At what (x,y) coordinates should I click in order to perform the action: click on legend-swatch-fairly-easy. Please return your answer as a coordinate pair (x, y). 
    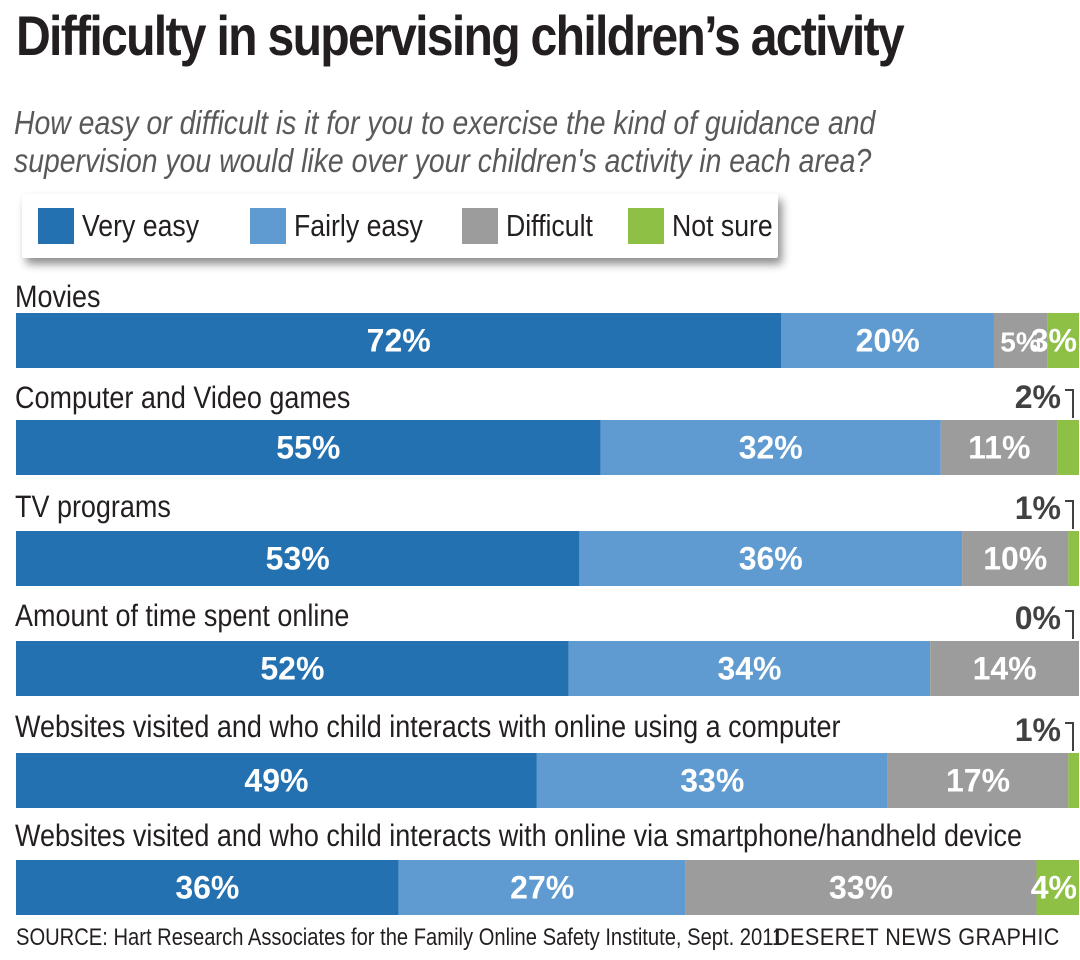
    Looking at the image, I should click on (268, 226).